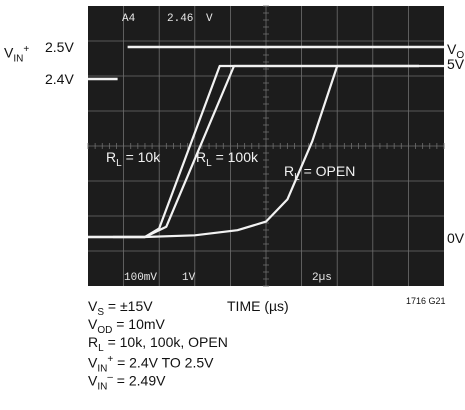  What do you see at coordinates (426, 301) in the screenshot?
I see `figure-id: 1716 G21` at bounding box center [426, 301].